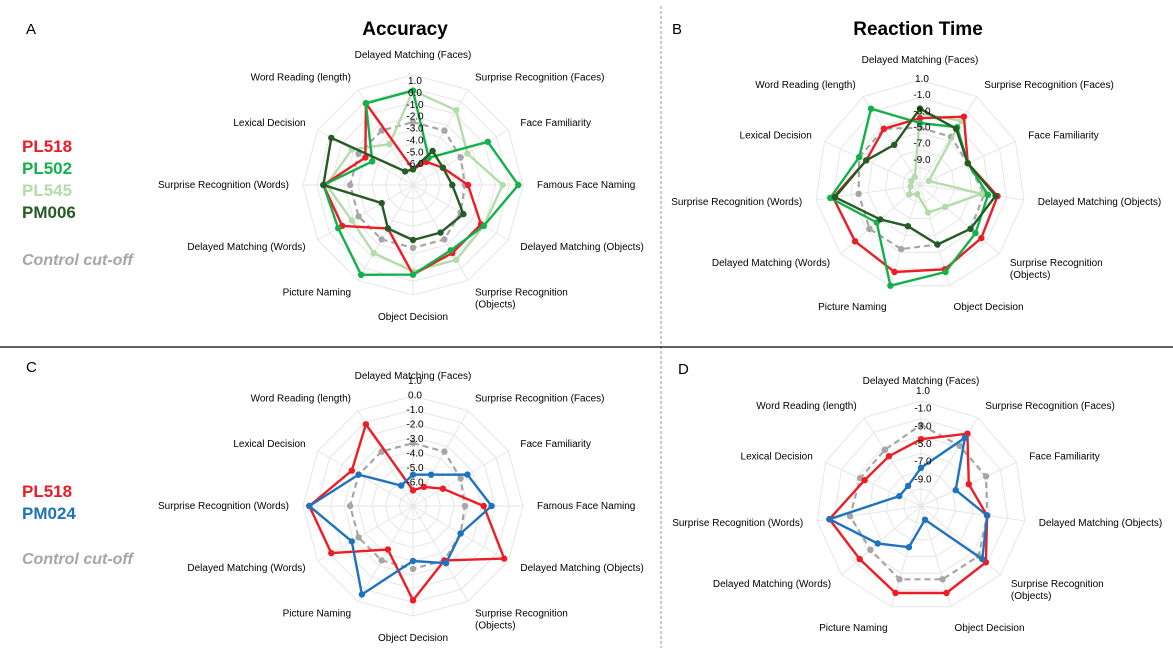 This screenshot has width=1173, height=650. I want to click on axis-label-line: Delayed Matching (Words), so click(771, 263).